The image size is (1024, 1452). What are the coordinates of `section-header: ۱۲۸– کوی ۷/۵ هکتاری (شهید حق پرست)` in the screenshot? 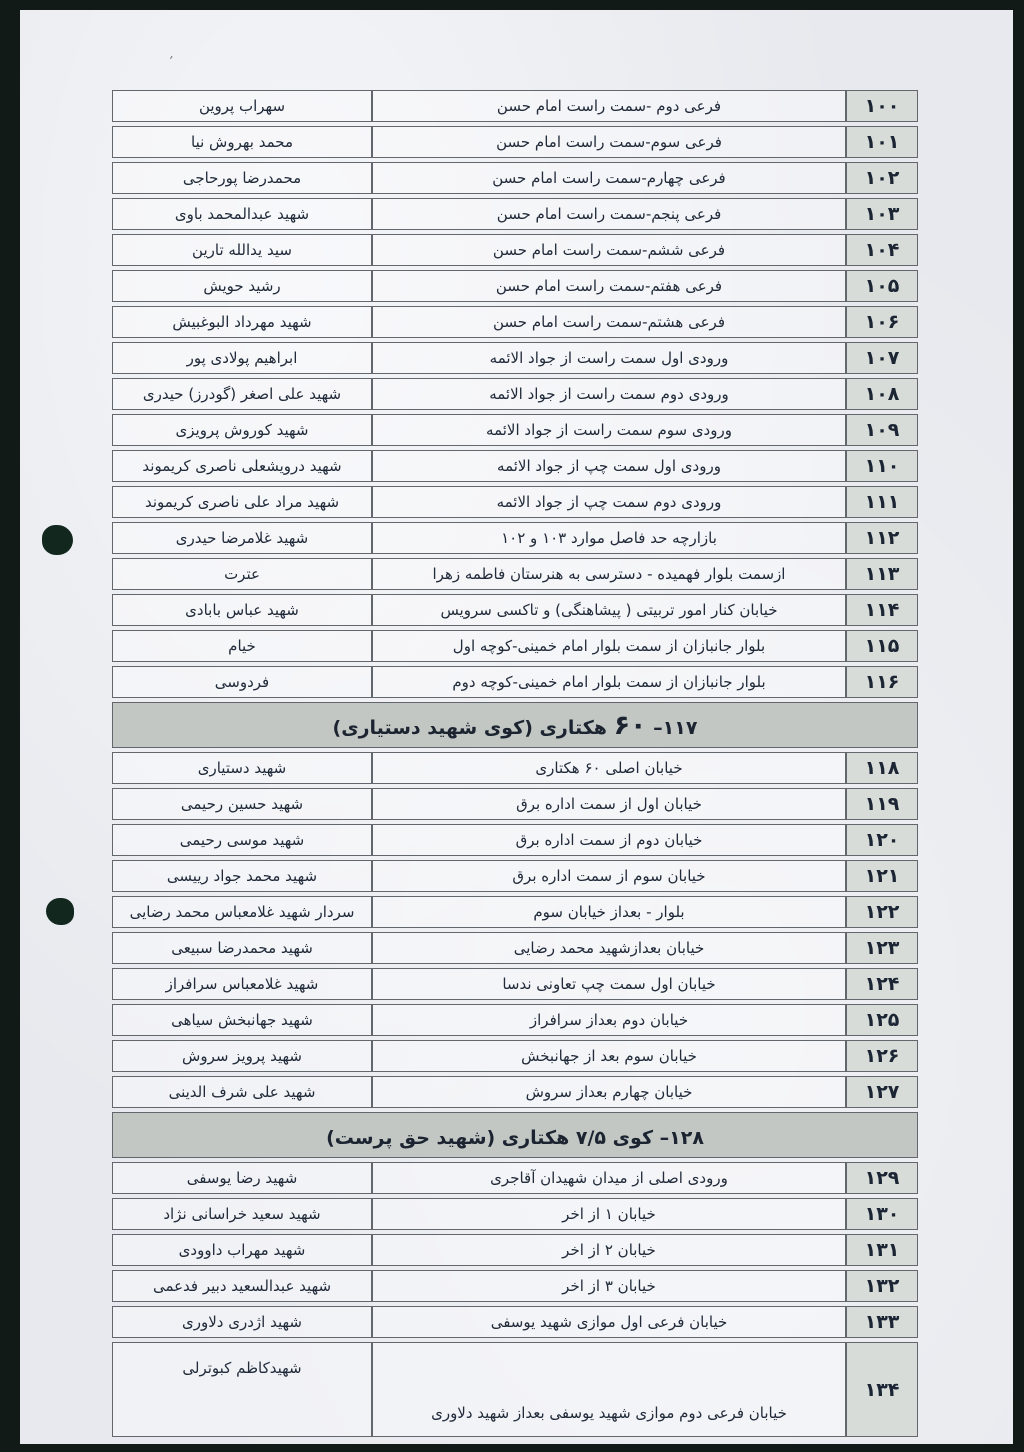 It's located at (515, 1135).